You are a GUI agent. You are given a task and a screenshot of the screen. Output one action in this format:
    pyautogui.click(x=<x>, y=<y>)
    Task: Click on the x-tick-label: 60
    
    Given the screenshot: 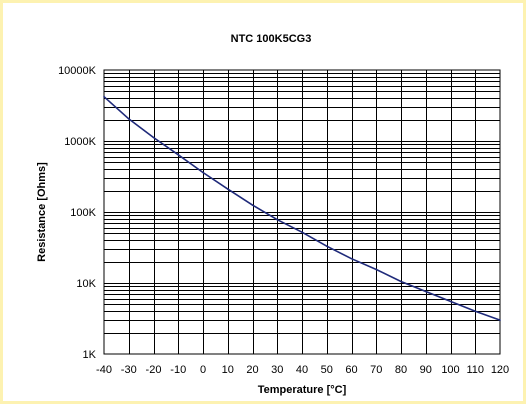 What is the action you would take?
    pyautogui.click(x=351, y=370)
    